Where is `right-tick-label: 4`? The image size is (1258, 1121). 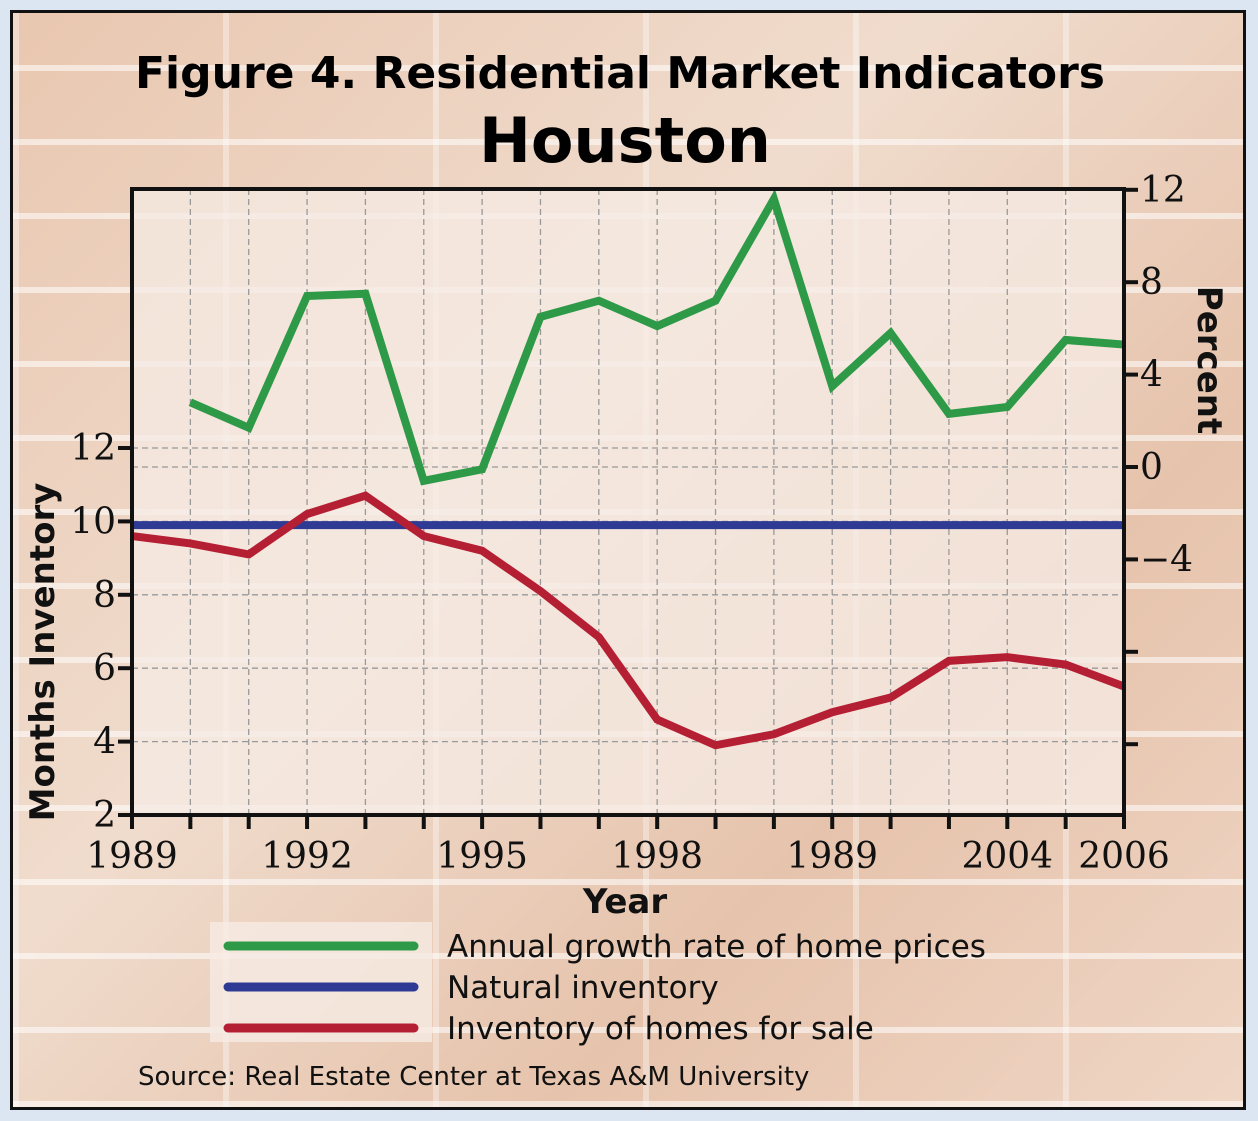 right-tick-label: 4 is located at coordinates (1151, 375).